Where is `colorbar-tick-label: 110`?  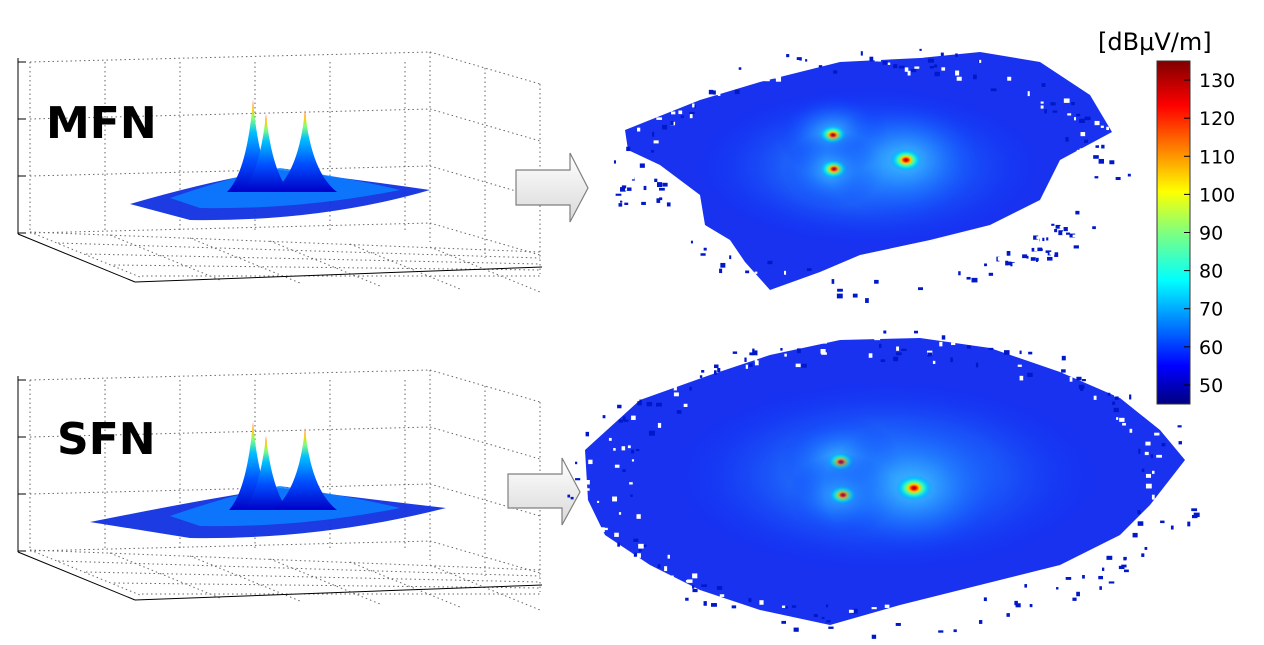 colorbar-tick-label: 110 is located at coordinates (1217, 157).